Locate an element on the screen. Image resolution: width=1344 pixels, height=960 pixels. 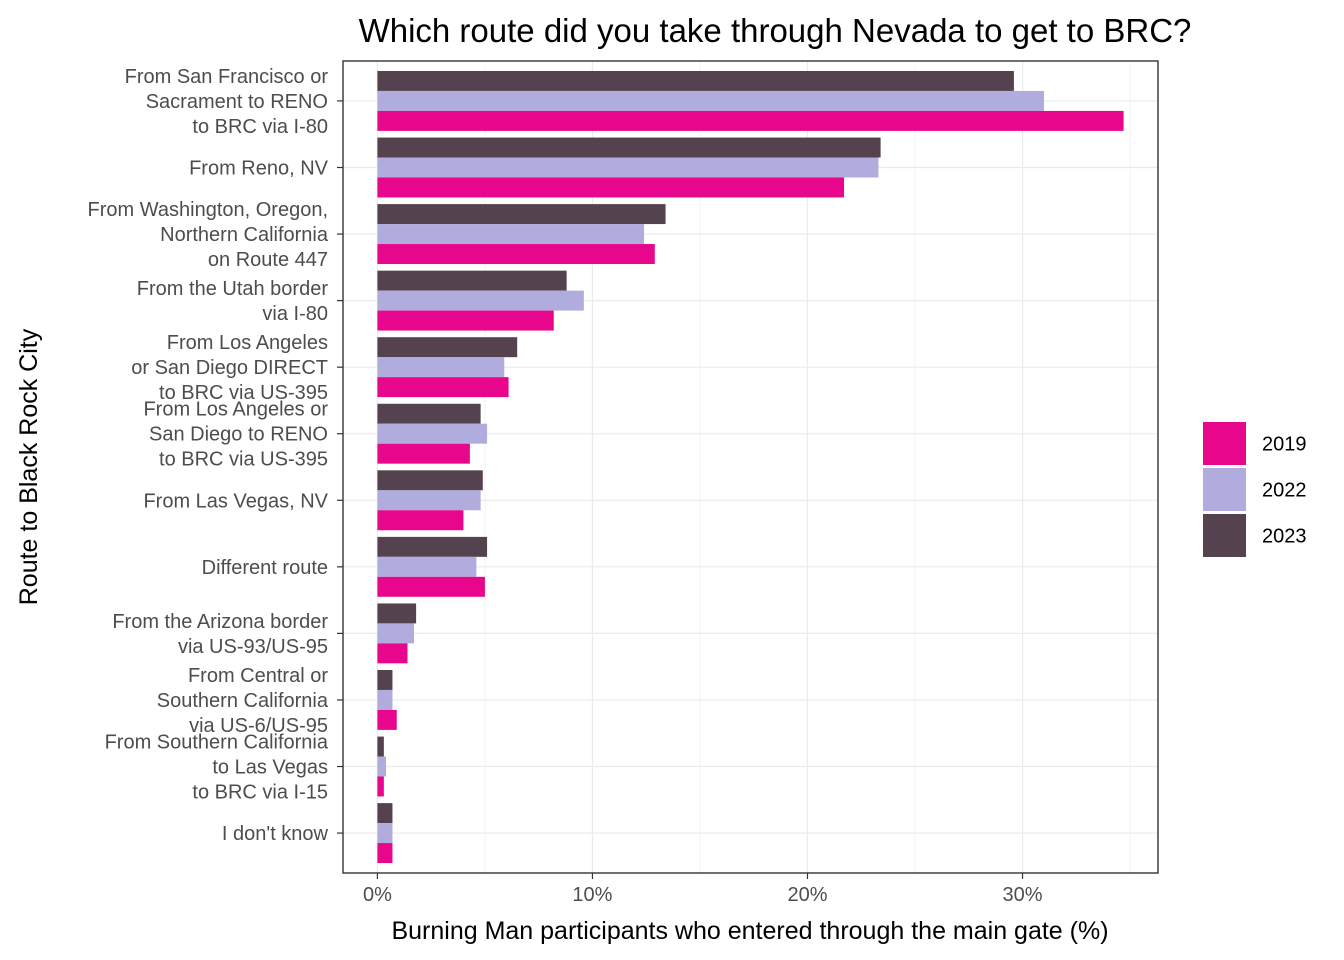
y-tick-label-line: to BRC via I-15 is located at coordinates (260, 793).